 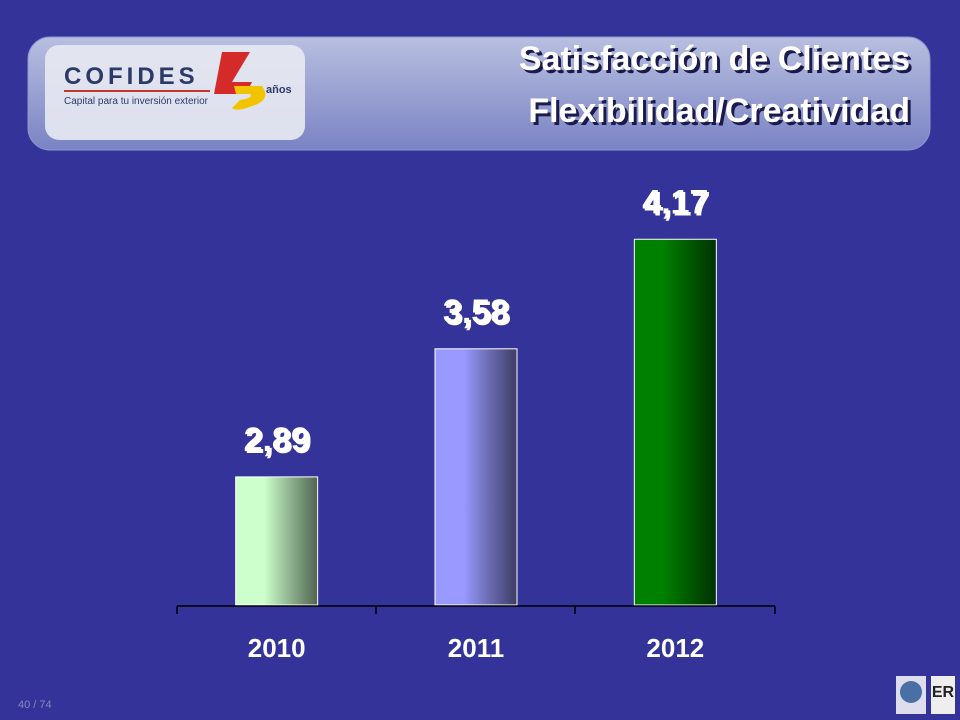 What do you see at coordinates (175, 92) in the screenshot?
I see `logo-box` at bounding box center [175, 92].